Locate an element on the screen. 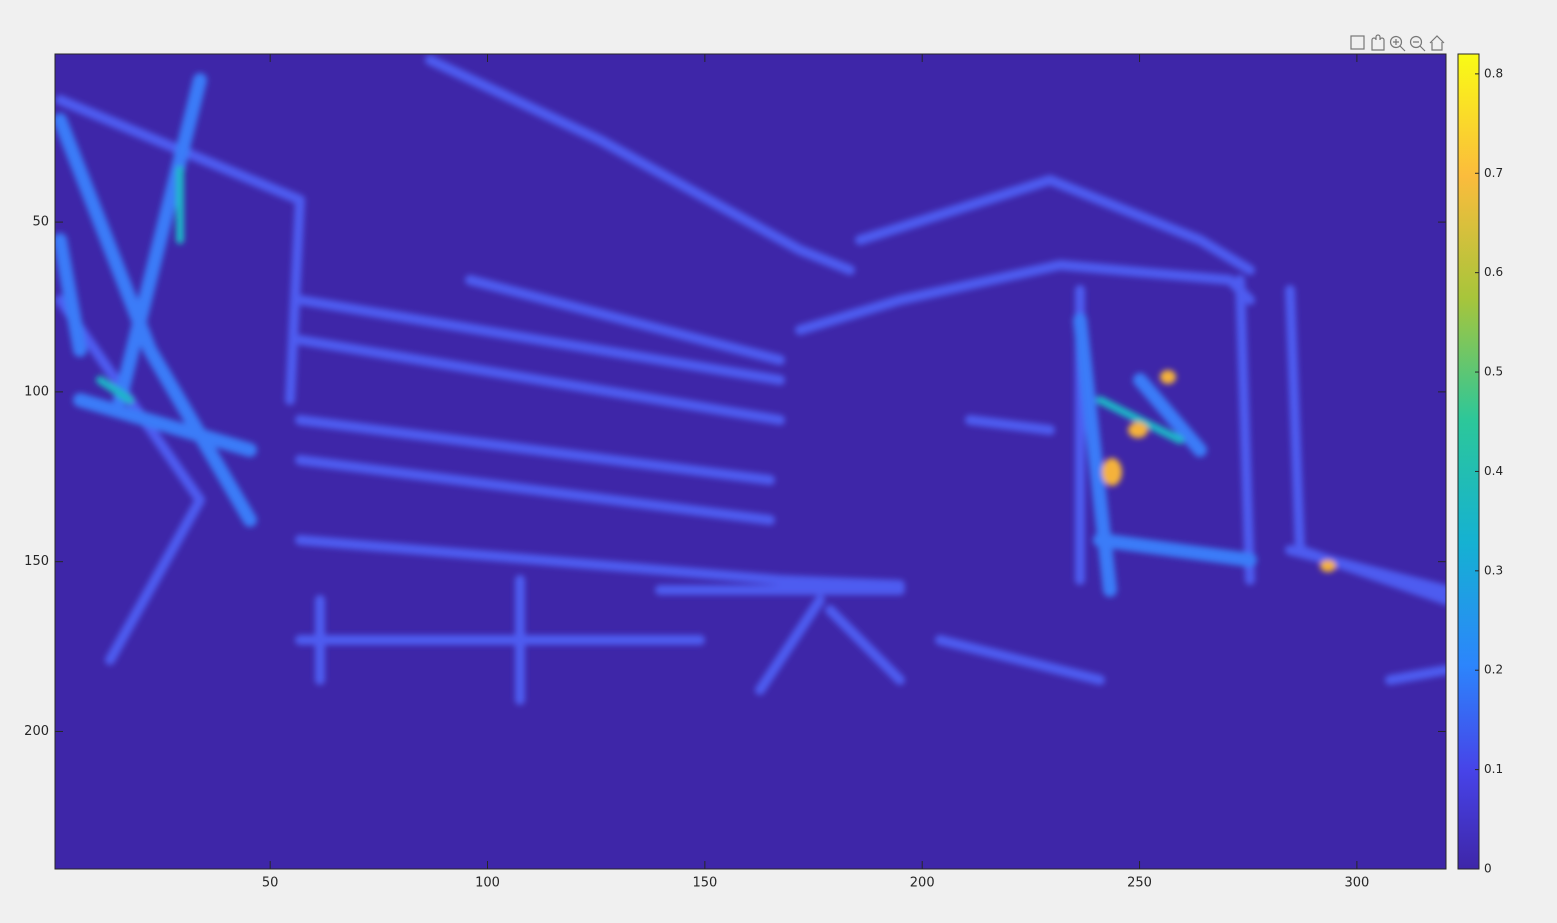 This screenshot has width=1557, height=923. x-tick-label: 200 is located at coordinates (922, 883).